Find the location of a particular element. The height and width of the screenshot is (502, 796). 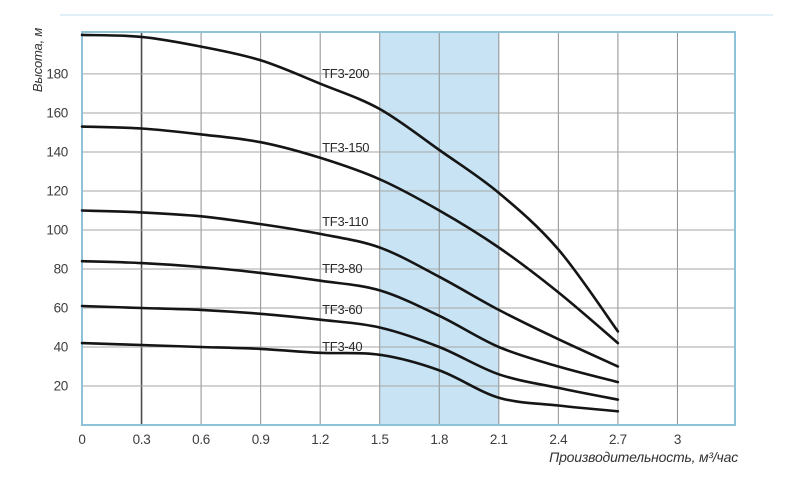

y-tick-label-120: 120 is located at coordinates (57, 190).